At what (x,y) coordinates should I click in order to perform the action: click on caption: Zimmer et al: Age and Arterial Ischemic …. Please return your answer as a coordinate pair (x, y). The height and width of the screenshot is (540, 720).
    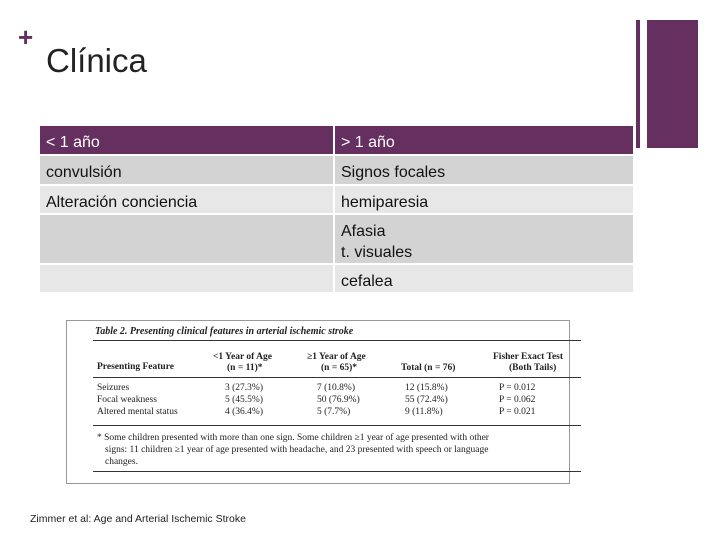
    Looking at the image, I should click on (138, 519).